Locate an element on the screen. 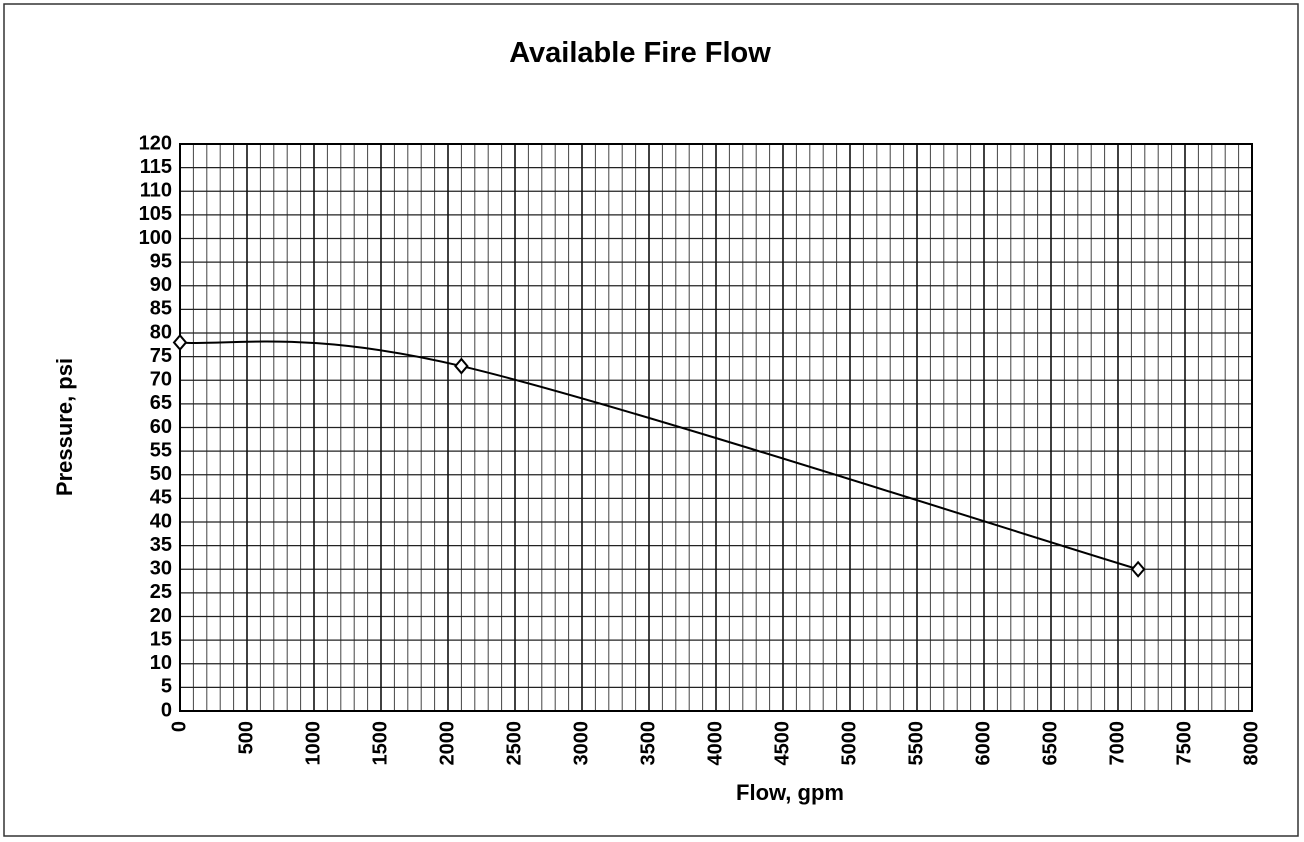 This screenshot has width=1304, height=842. x-tick-label: 1500 is located at coordinates (380, 743).